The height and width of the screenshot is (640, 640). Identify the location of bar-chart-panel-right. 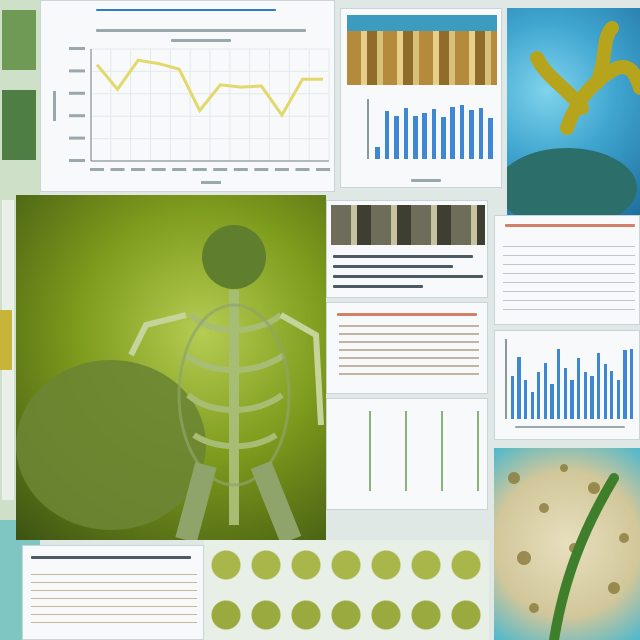
(567, 385).